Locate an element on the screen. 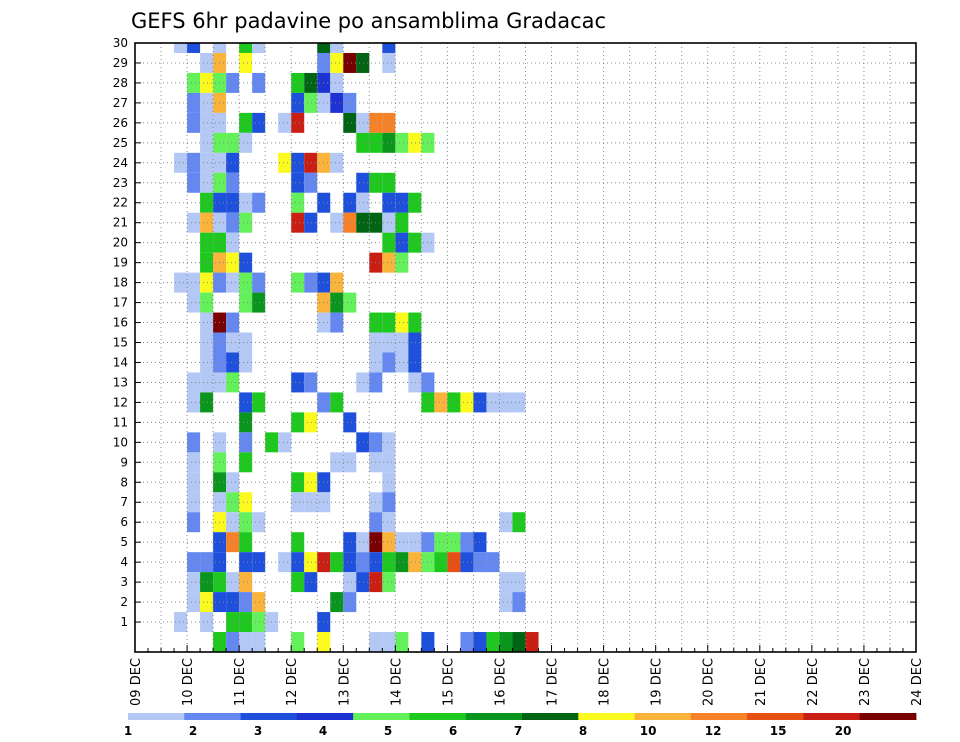 The image size is (960, 742). x-tick-label: 24 DEC is located at coordinates (917, 682).